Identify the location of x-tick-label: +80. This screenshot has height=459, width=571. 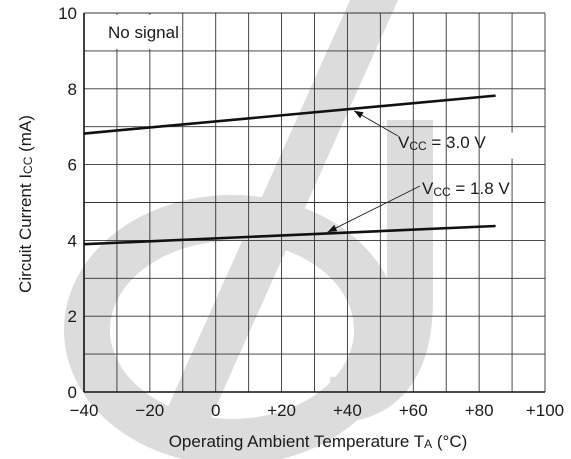
(479, 410).